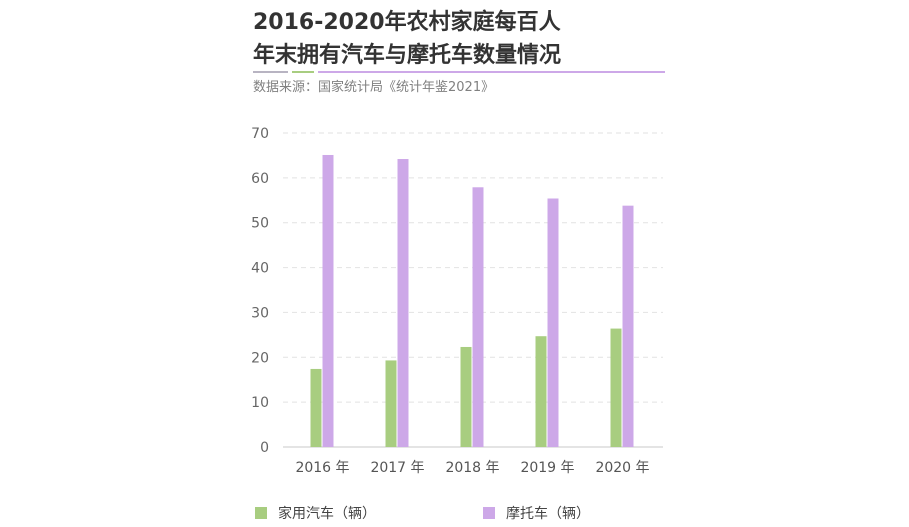 Image resolution: width=909 pixels, height=527 pixels. What do you see at coordinates (260, 269) in the screenshot?
I see `y-tick-label-40: 40` at bounding box center [260, 269].